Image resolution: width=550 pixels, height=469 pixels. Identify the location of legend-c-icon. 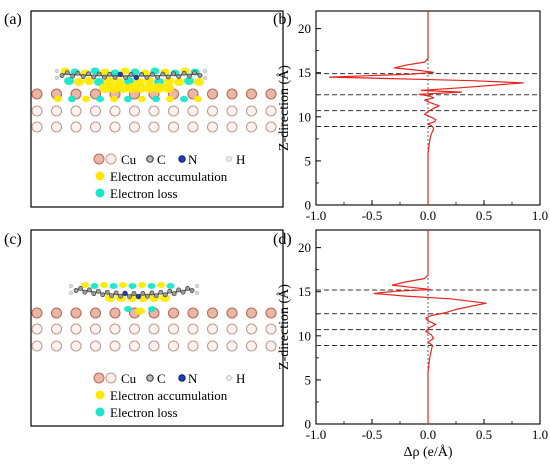
(150, 378).